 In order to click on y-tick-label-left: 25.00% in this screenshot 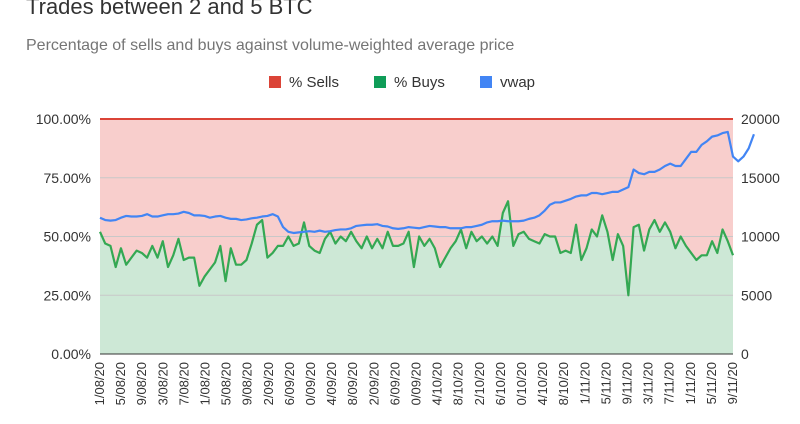, I will do `click(67, 295)`.